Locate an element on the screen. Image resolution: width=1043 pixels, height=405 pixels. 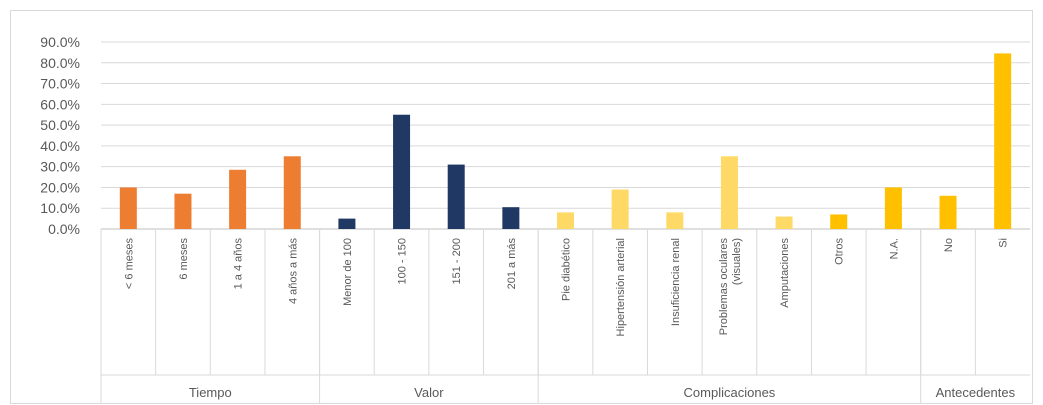
category-label: 6 meses is located at coordinates (184, 259).